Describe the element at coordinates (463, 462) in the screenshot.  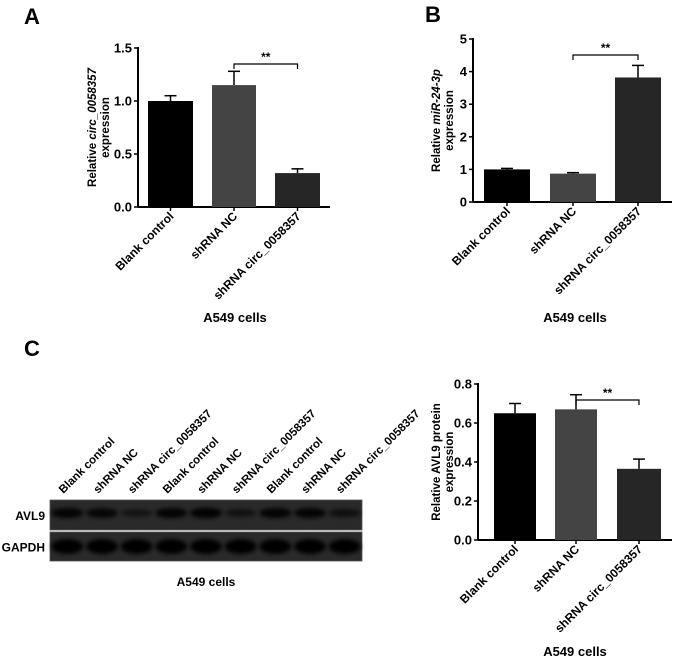
I see `y-tick-label: 0.4` at that location.